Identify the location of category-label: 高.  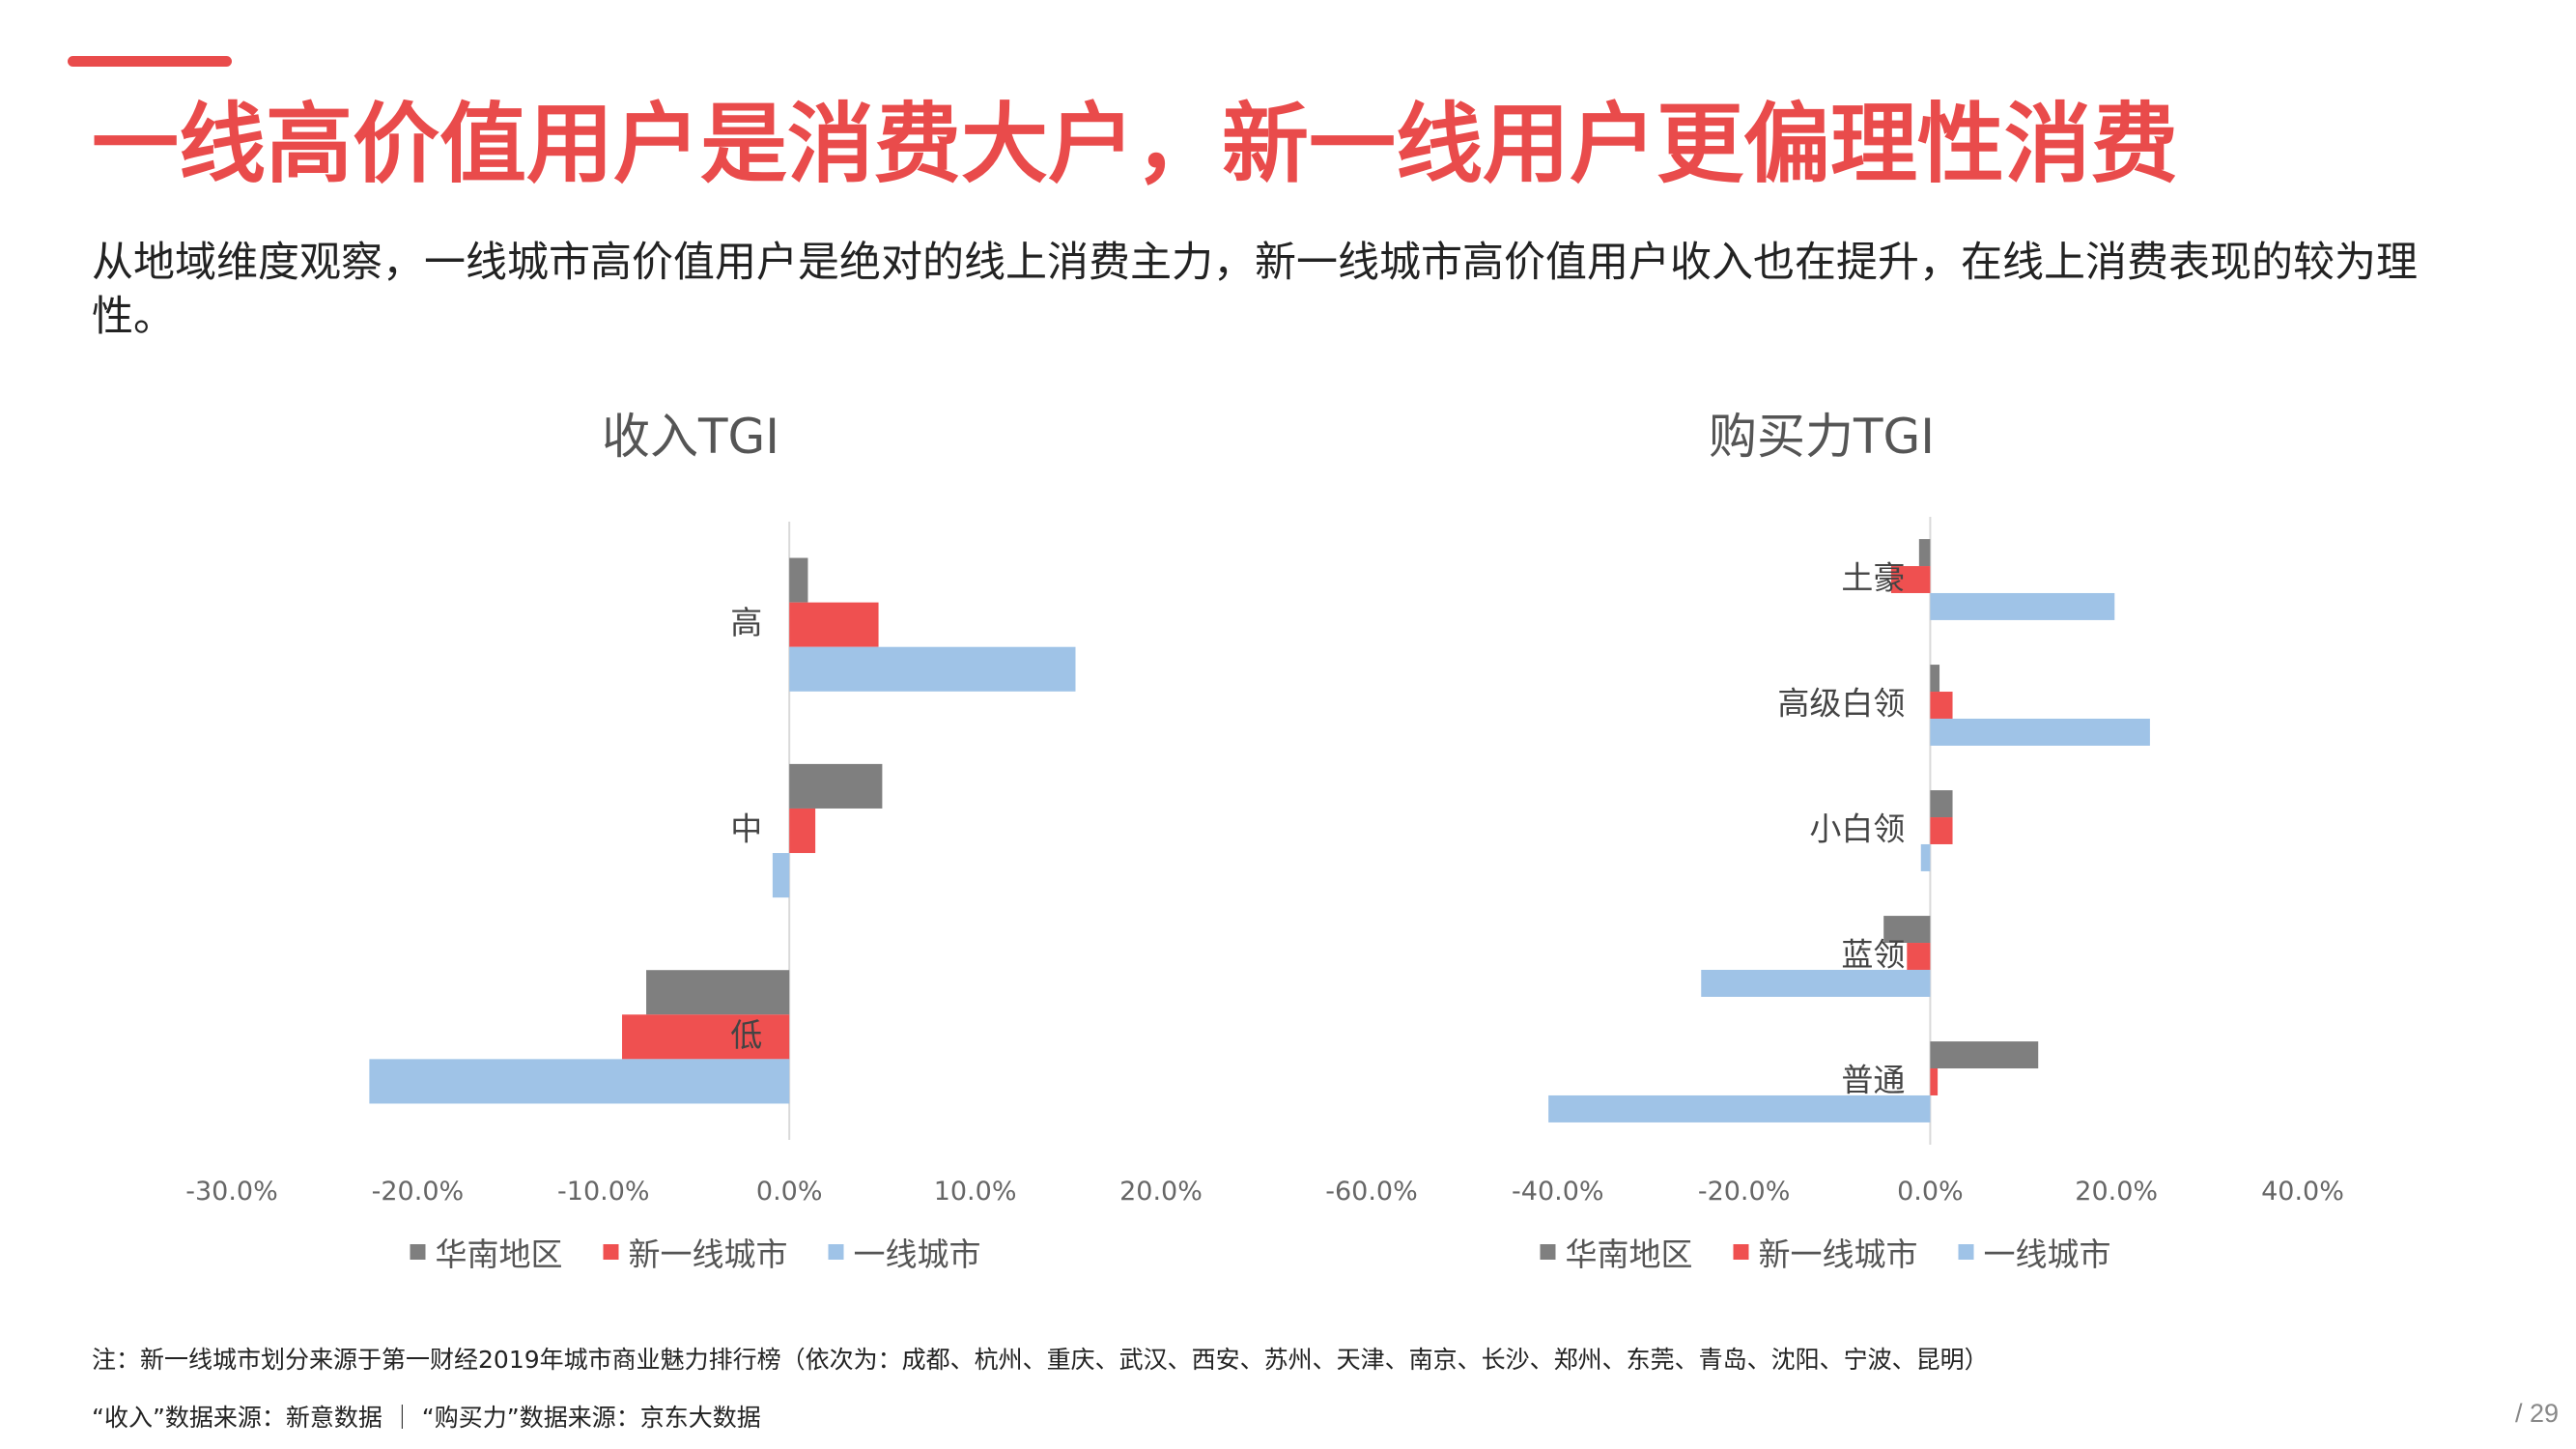
(746, 622).